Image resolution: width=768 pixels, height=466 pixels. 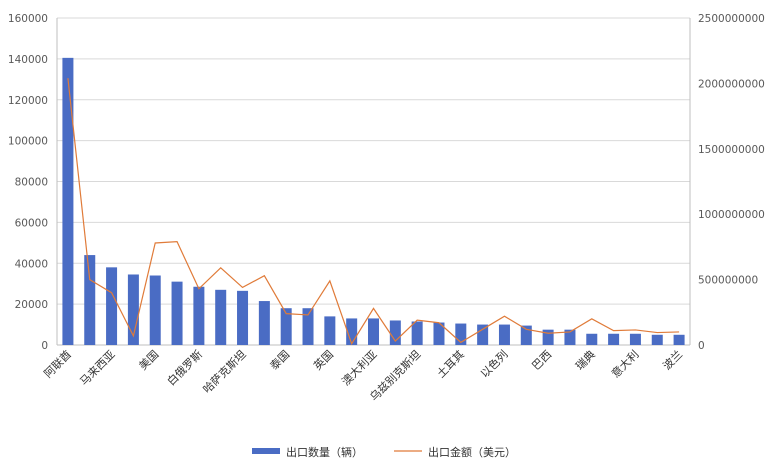 What do you see at coordinates (701, 346) in the screenshot?
I see `y-right-tick-label: 0` at bounding box center [701, 346].